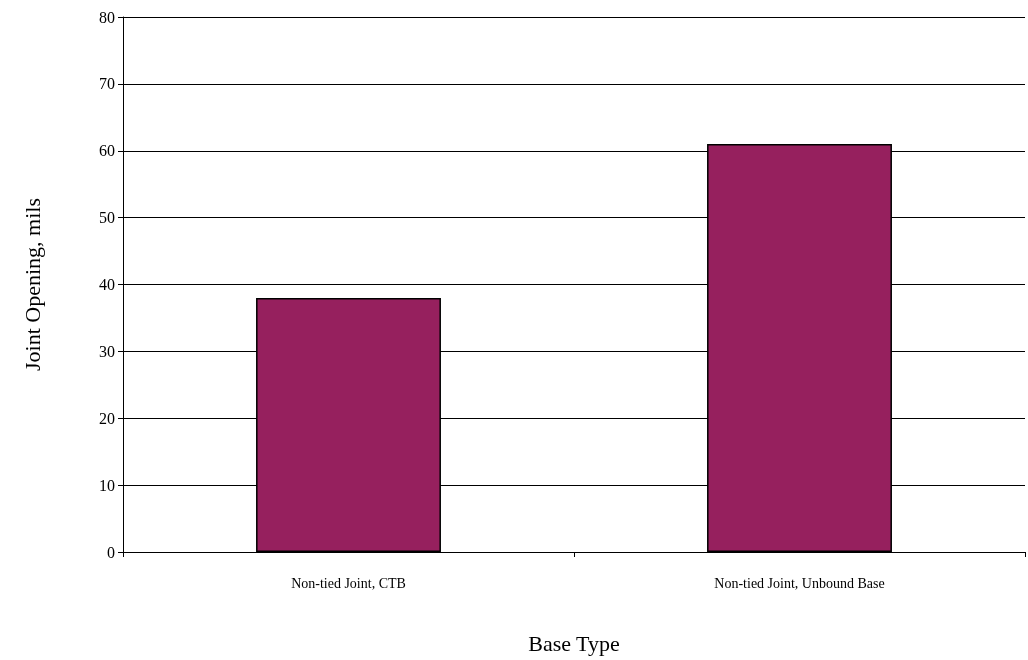 Image resolution: width=1028 pixels, height=660 pixels. I want to click on y-tick-label: 0, so click(111, 552).